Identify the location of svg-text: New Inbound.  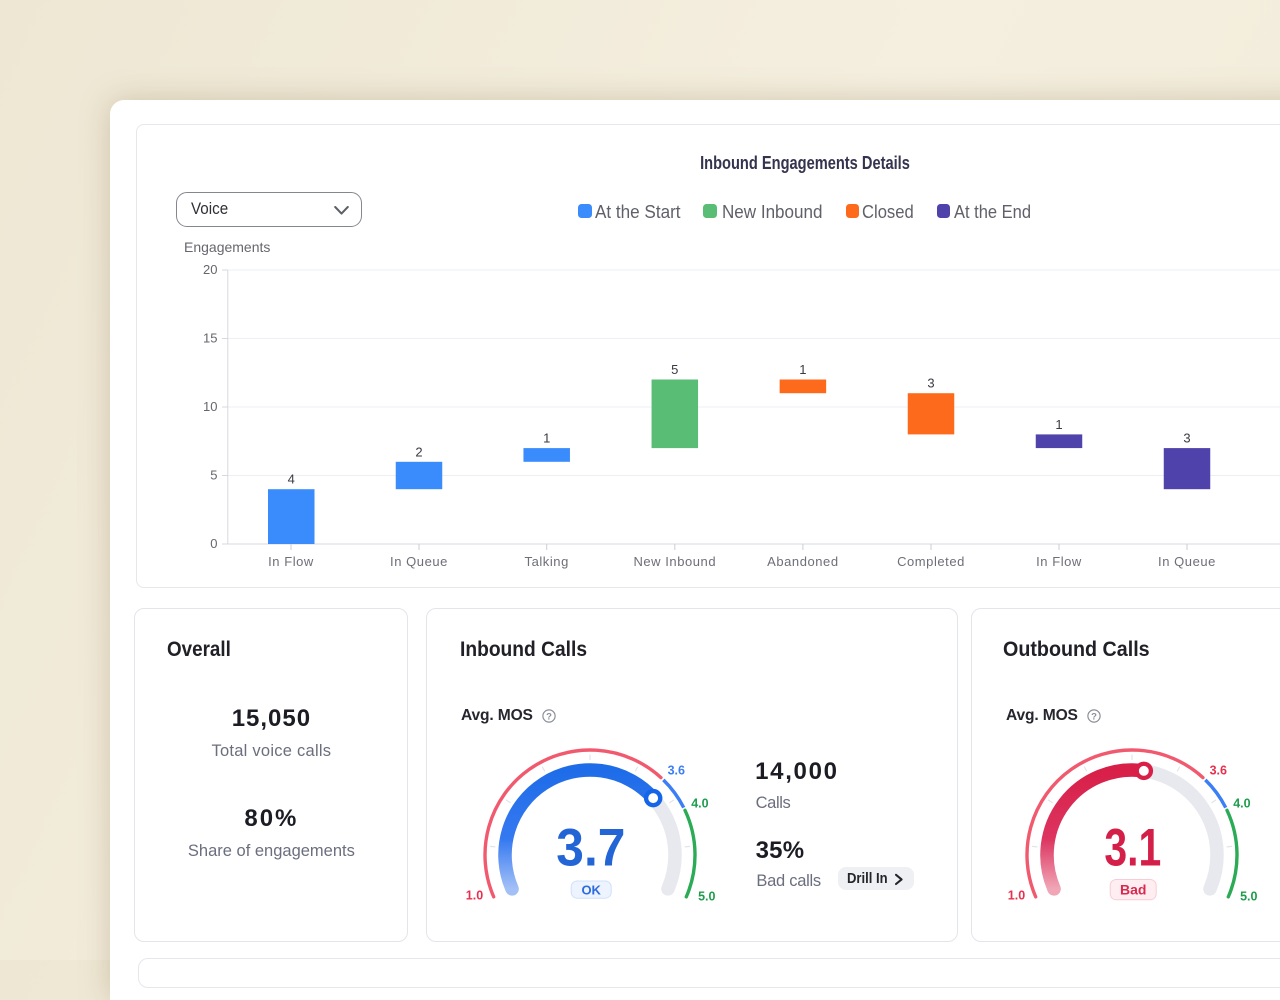
(674, 560).